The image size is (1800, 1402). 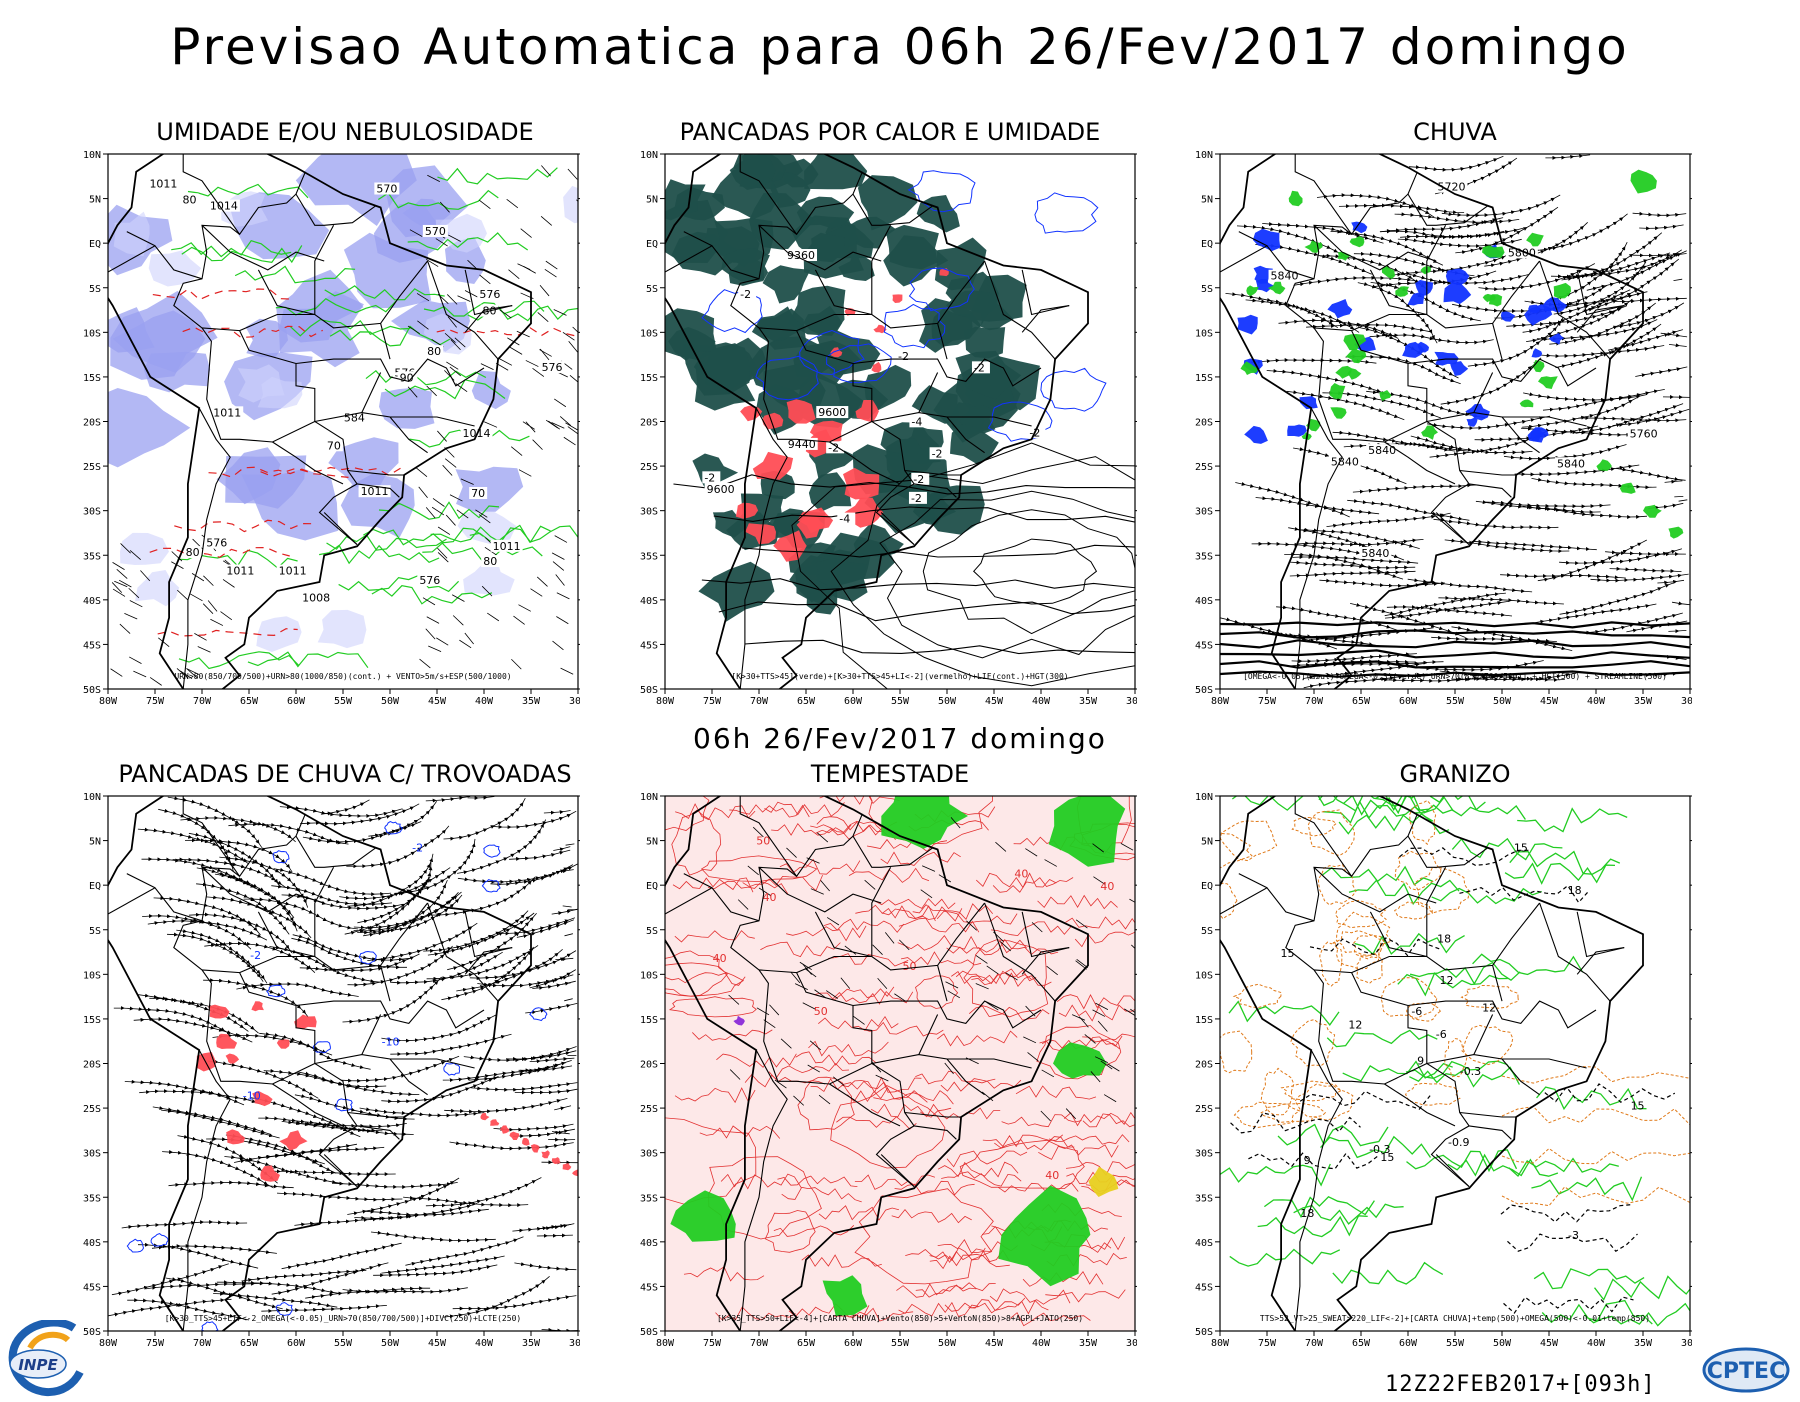 I want to click on shaded-area, so click(x=912, y=247).